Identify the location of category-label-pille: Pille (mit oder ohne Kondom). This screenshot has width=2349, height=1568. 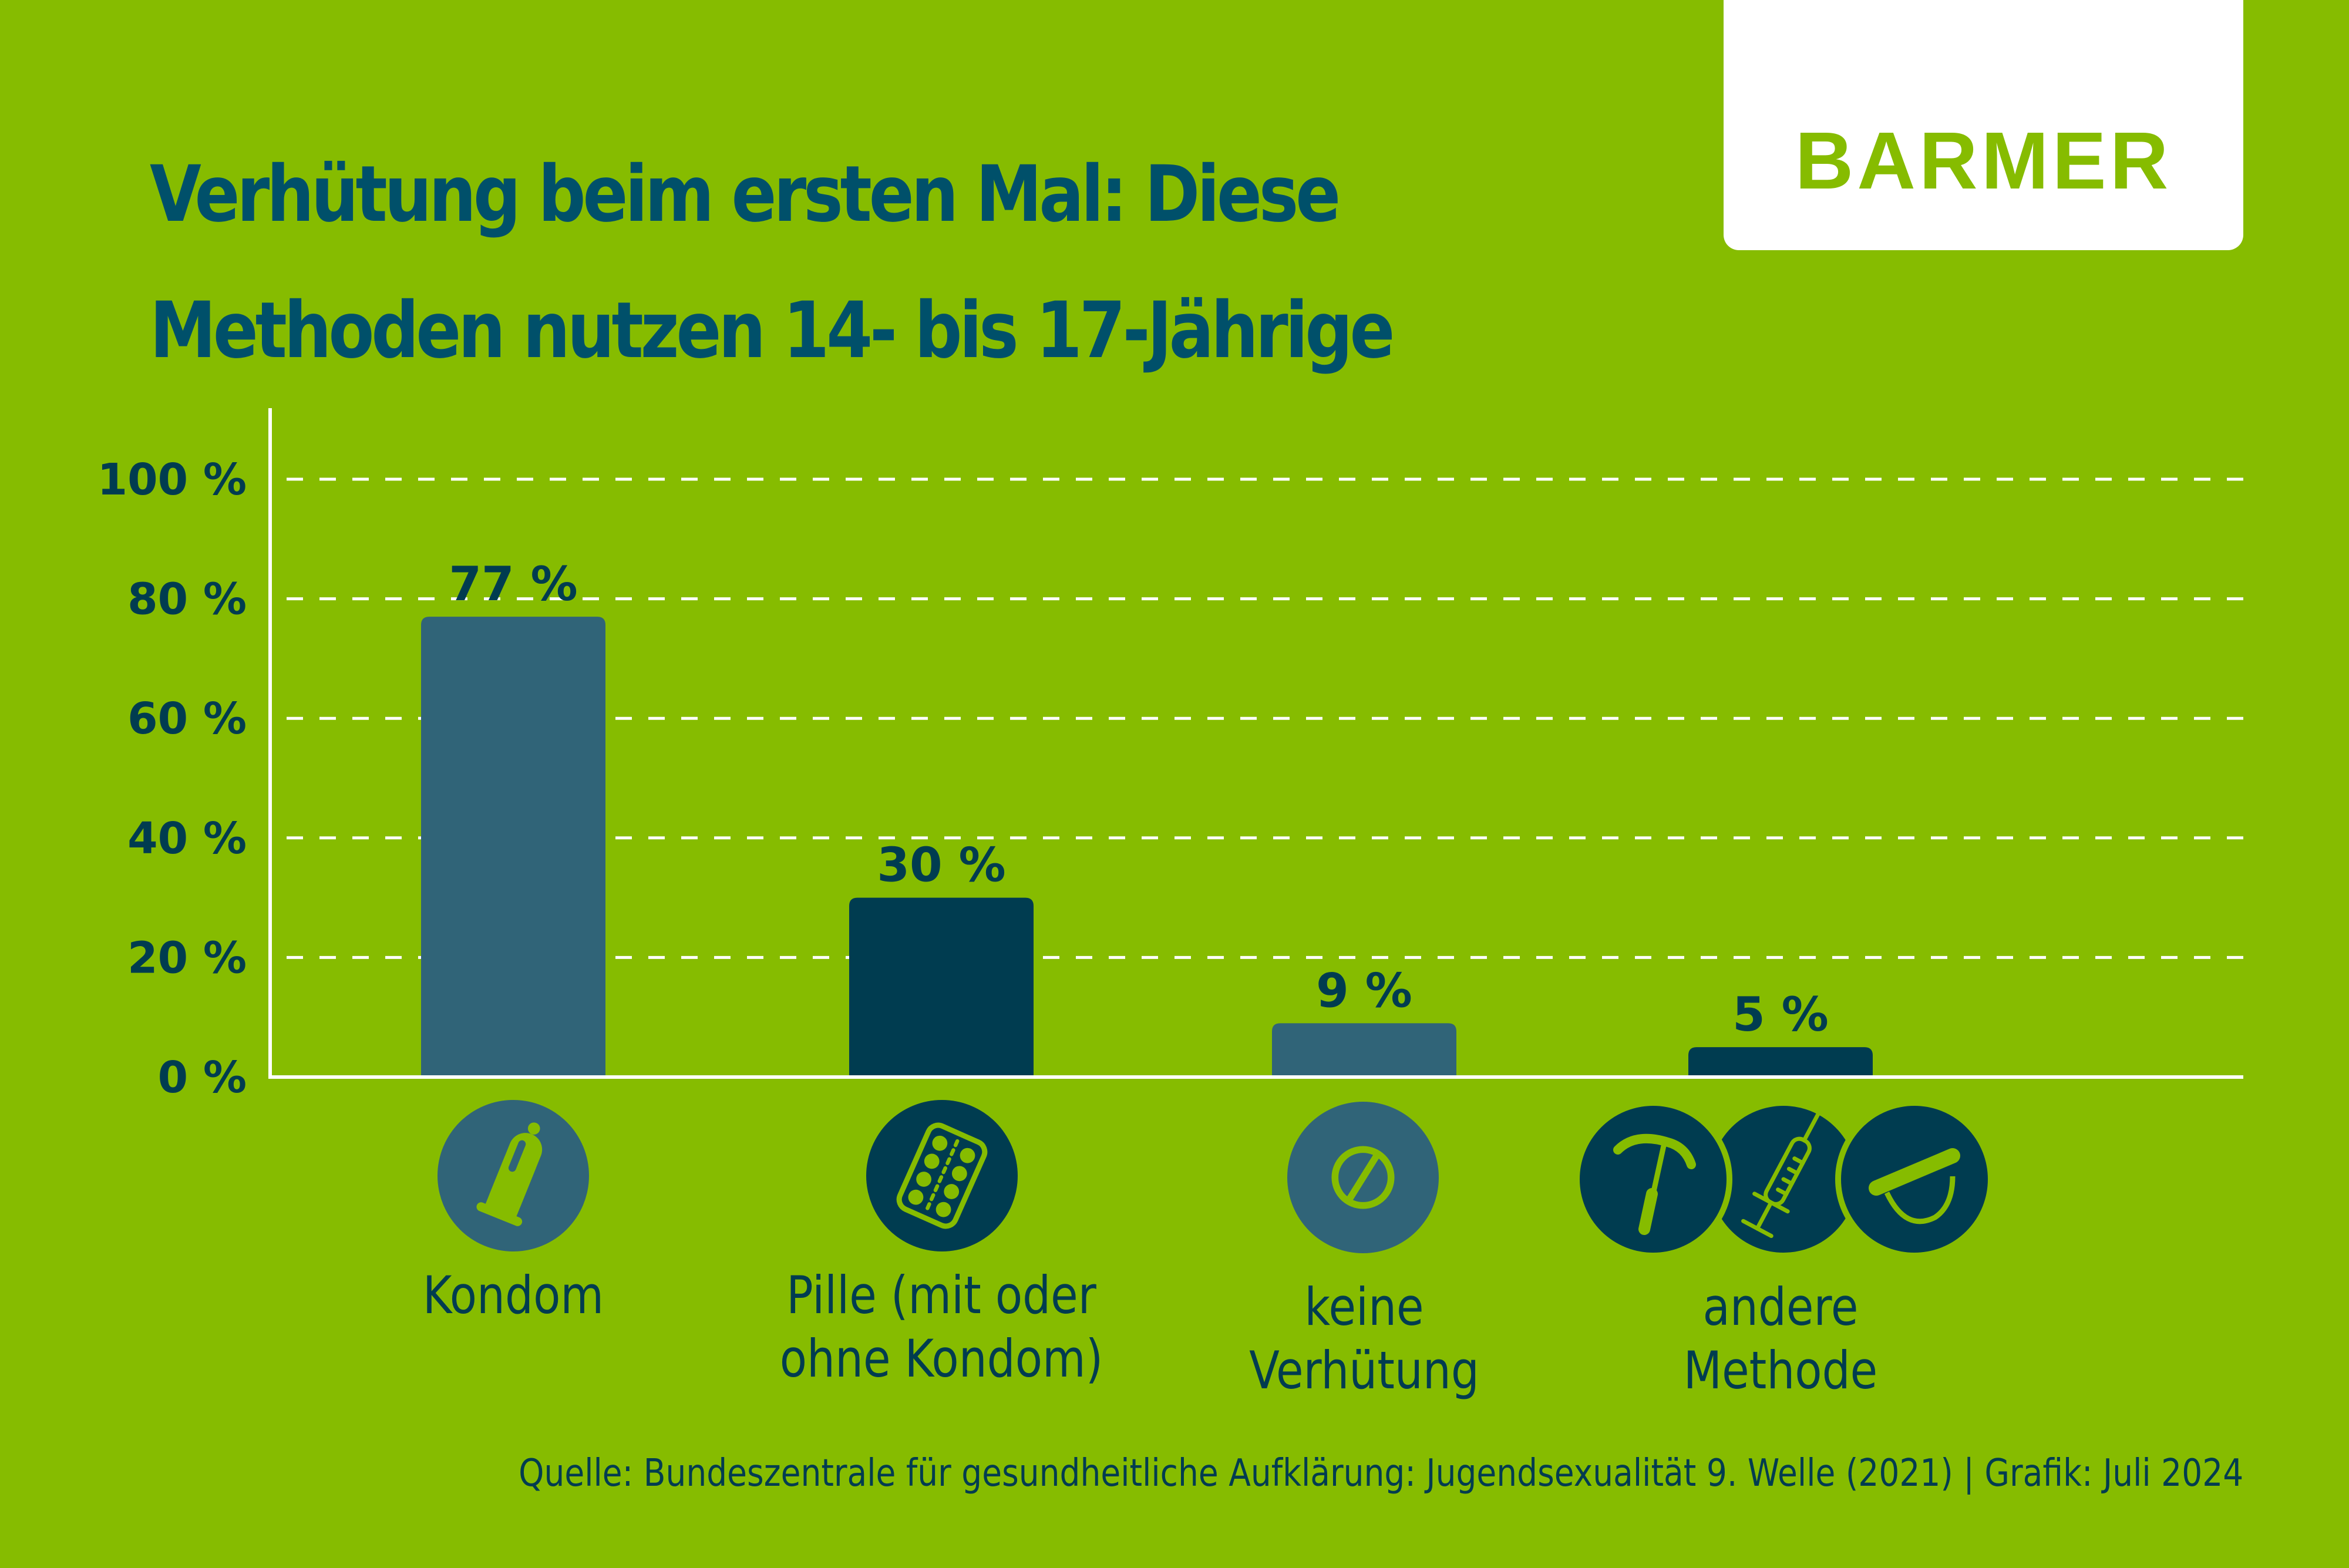
(941, 1327).